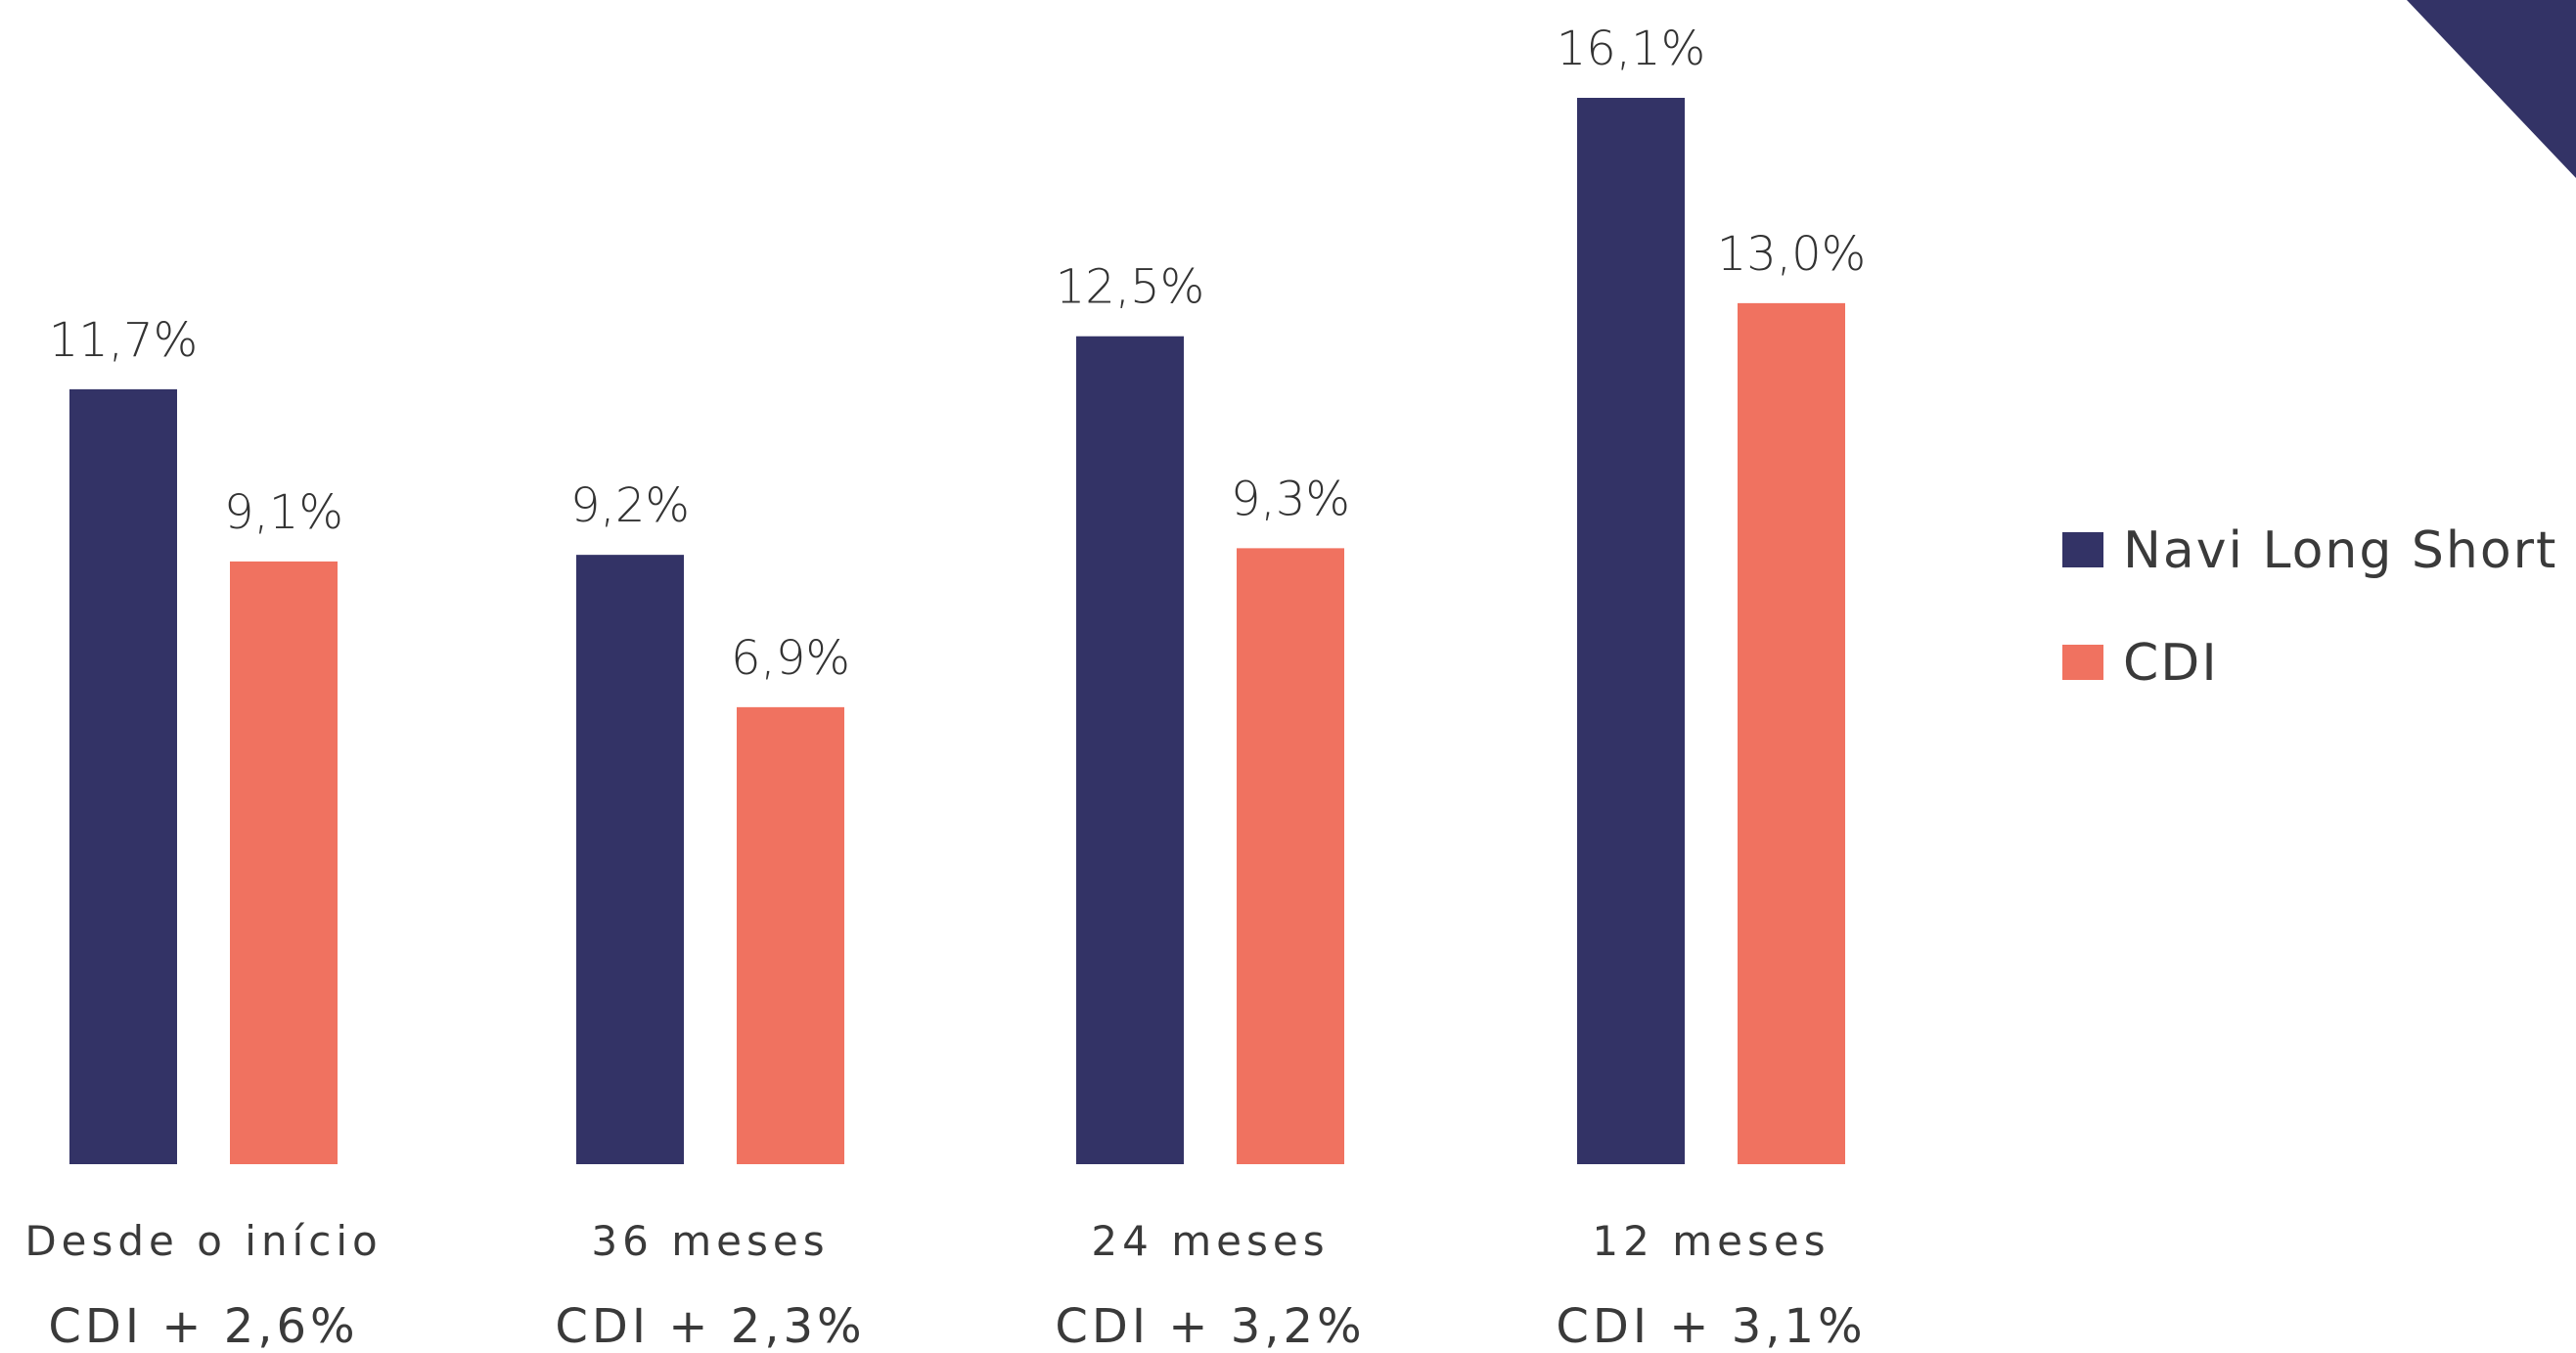 The height and width of the screenshot is (1353, 2576). Describe the element at coordinates (1290, 499) in the screenshot. I see `value-label-cdi-2: 9,3%` at that location.